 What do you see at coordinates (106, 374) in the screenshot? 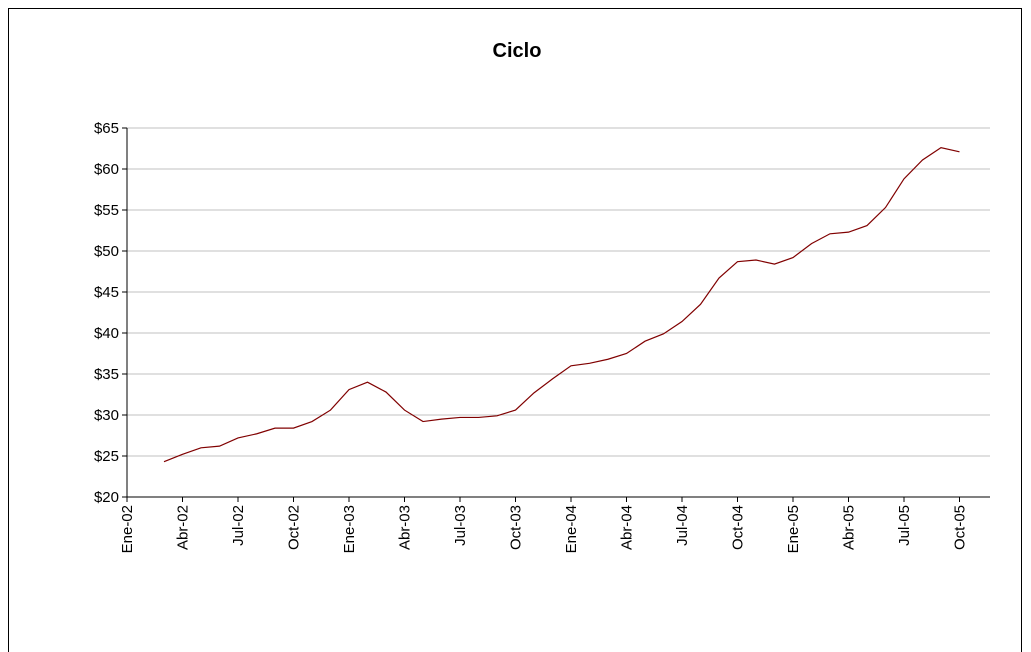
I see `y-tick-label: $35` at bounding box center [106, 374].